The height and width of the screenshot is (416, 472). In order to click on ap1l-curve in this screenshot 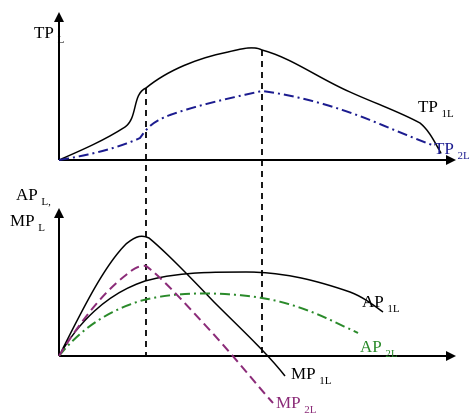, I will do `click(221, 314)`.